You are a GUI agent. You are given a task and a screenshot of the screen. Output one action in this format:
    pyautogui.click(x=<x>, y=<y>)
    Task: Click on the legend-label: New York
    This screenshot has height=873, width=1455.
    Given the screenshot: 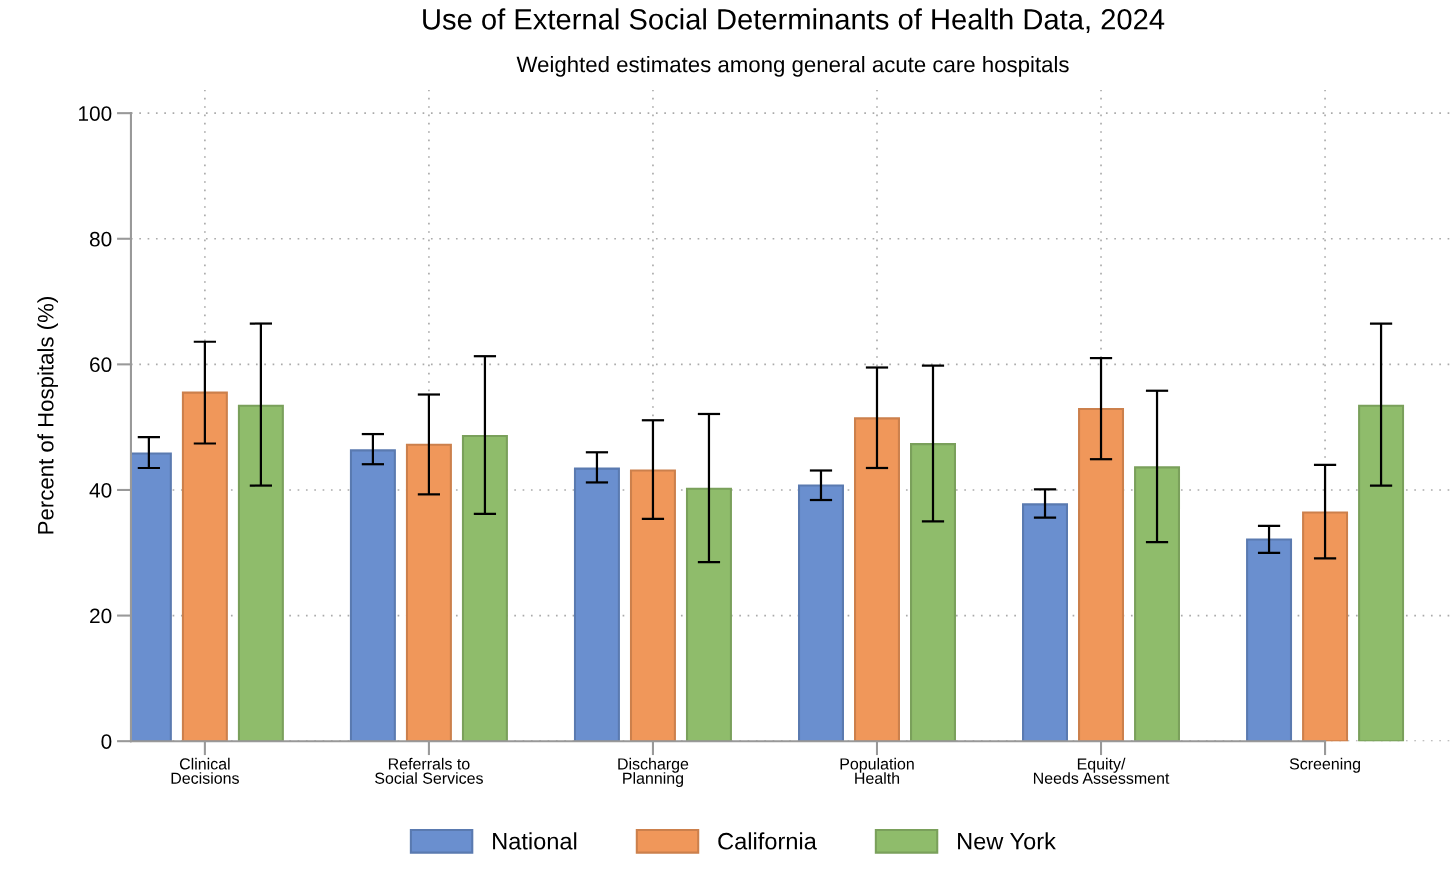 What is the action you would take?
    pyautogui.click(x=1007, y=841)
    